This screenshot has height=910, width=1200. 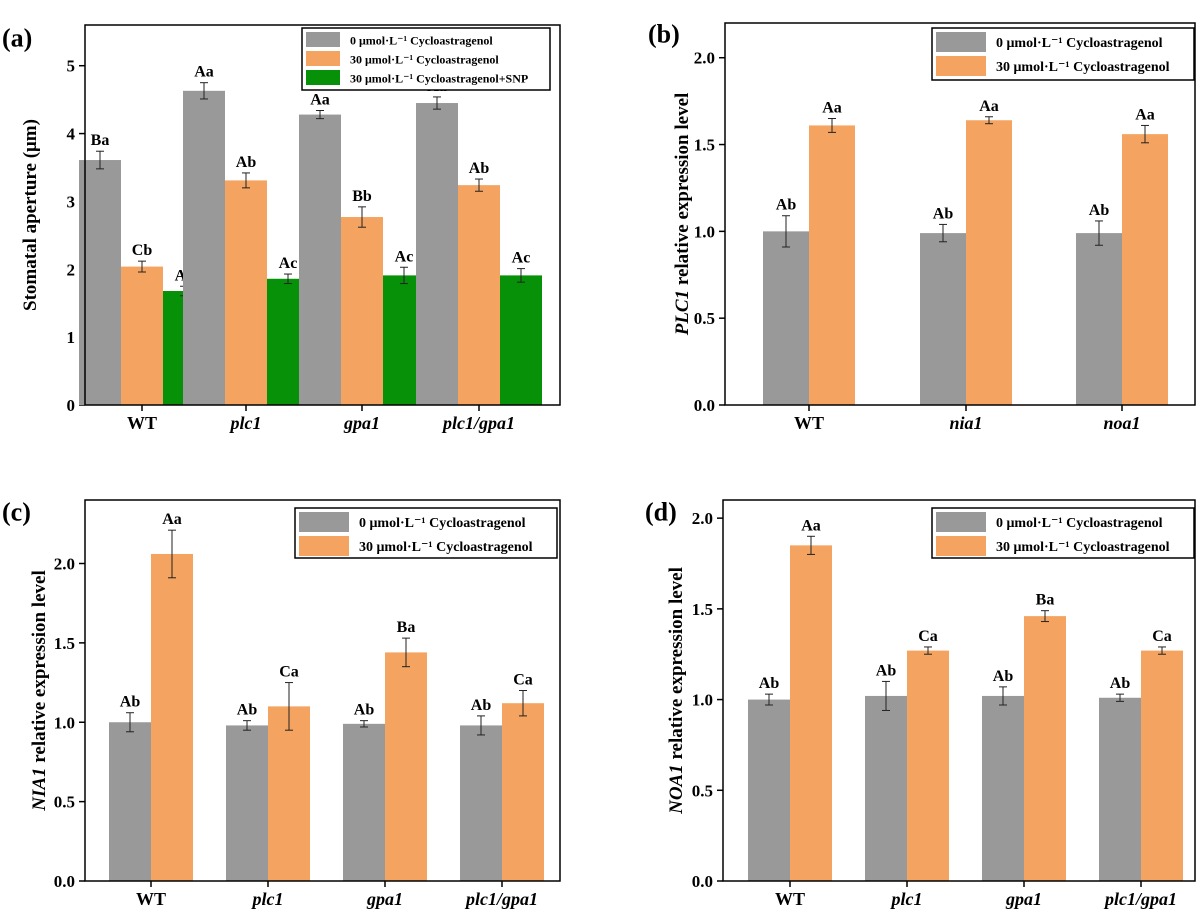 I want to click on panel-label: (a), so click(x=17, y=37).